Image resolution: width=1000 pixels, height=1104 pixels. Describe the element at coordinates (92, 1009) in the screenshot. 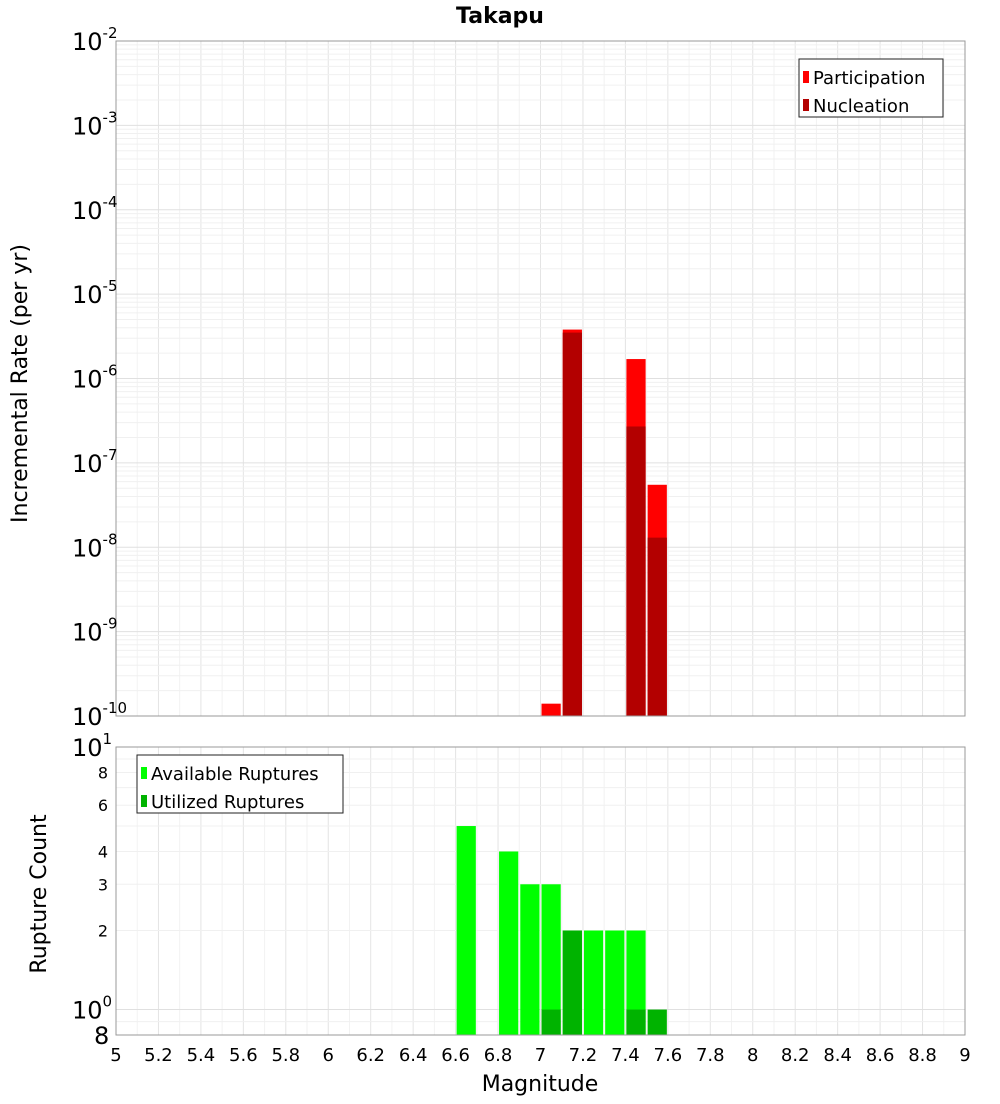

I see `y-tick-label: 10⁰` at that location.